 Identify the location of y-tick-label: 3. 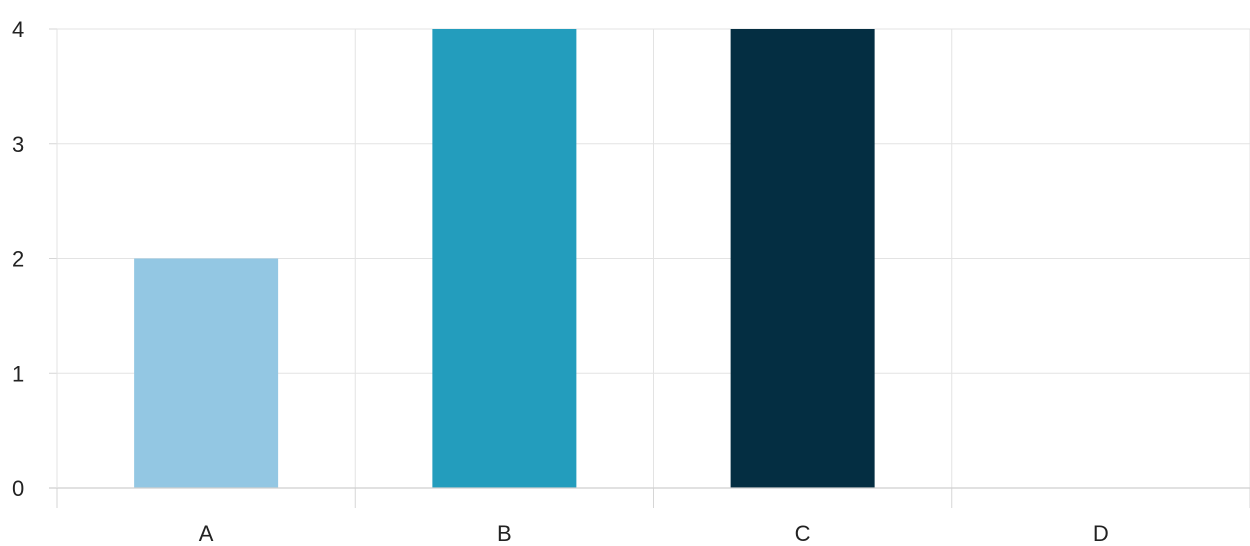
(18, 144).